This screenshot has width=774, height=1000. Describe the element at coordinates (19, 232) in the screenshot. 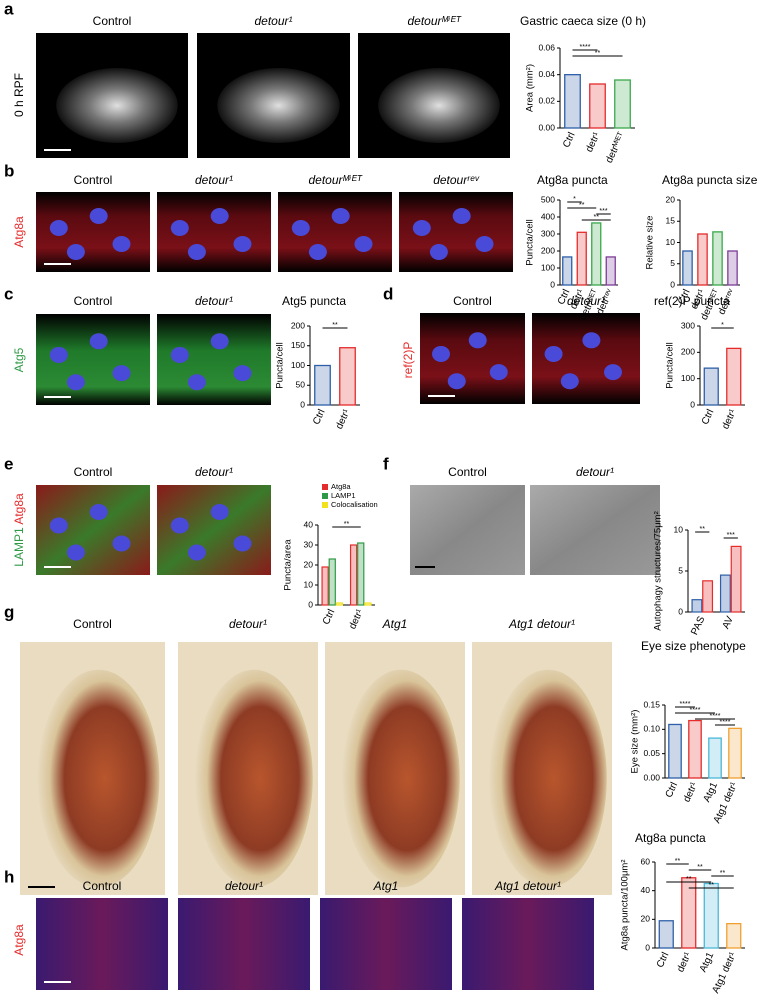

I see `side-label-part: Atg8a` at that location.